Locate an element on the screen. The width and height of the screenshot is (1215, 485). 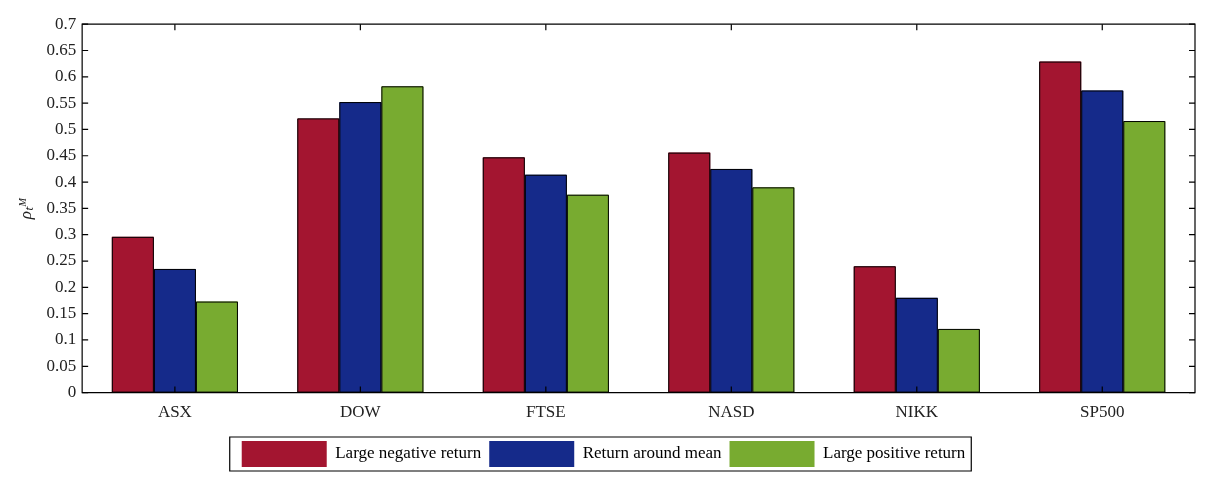
y-tick-label: 0 is located at coordinates (72, 392).